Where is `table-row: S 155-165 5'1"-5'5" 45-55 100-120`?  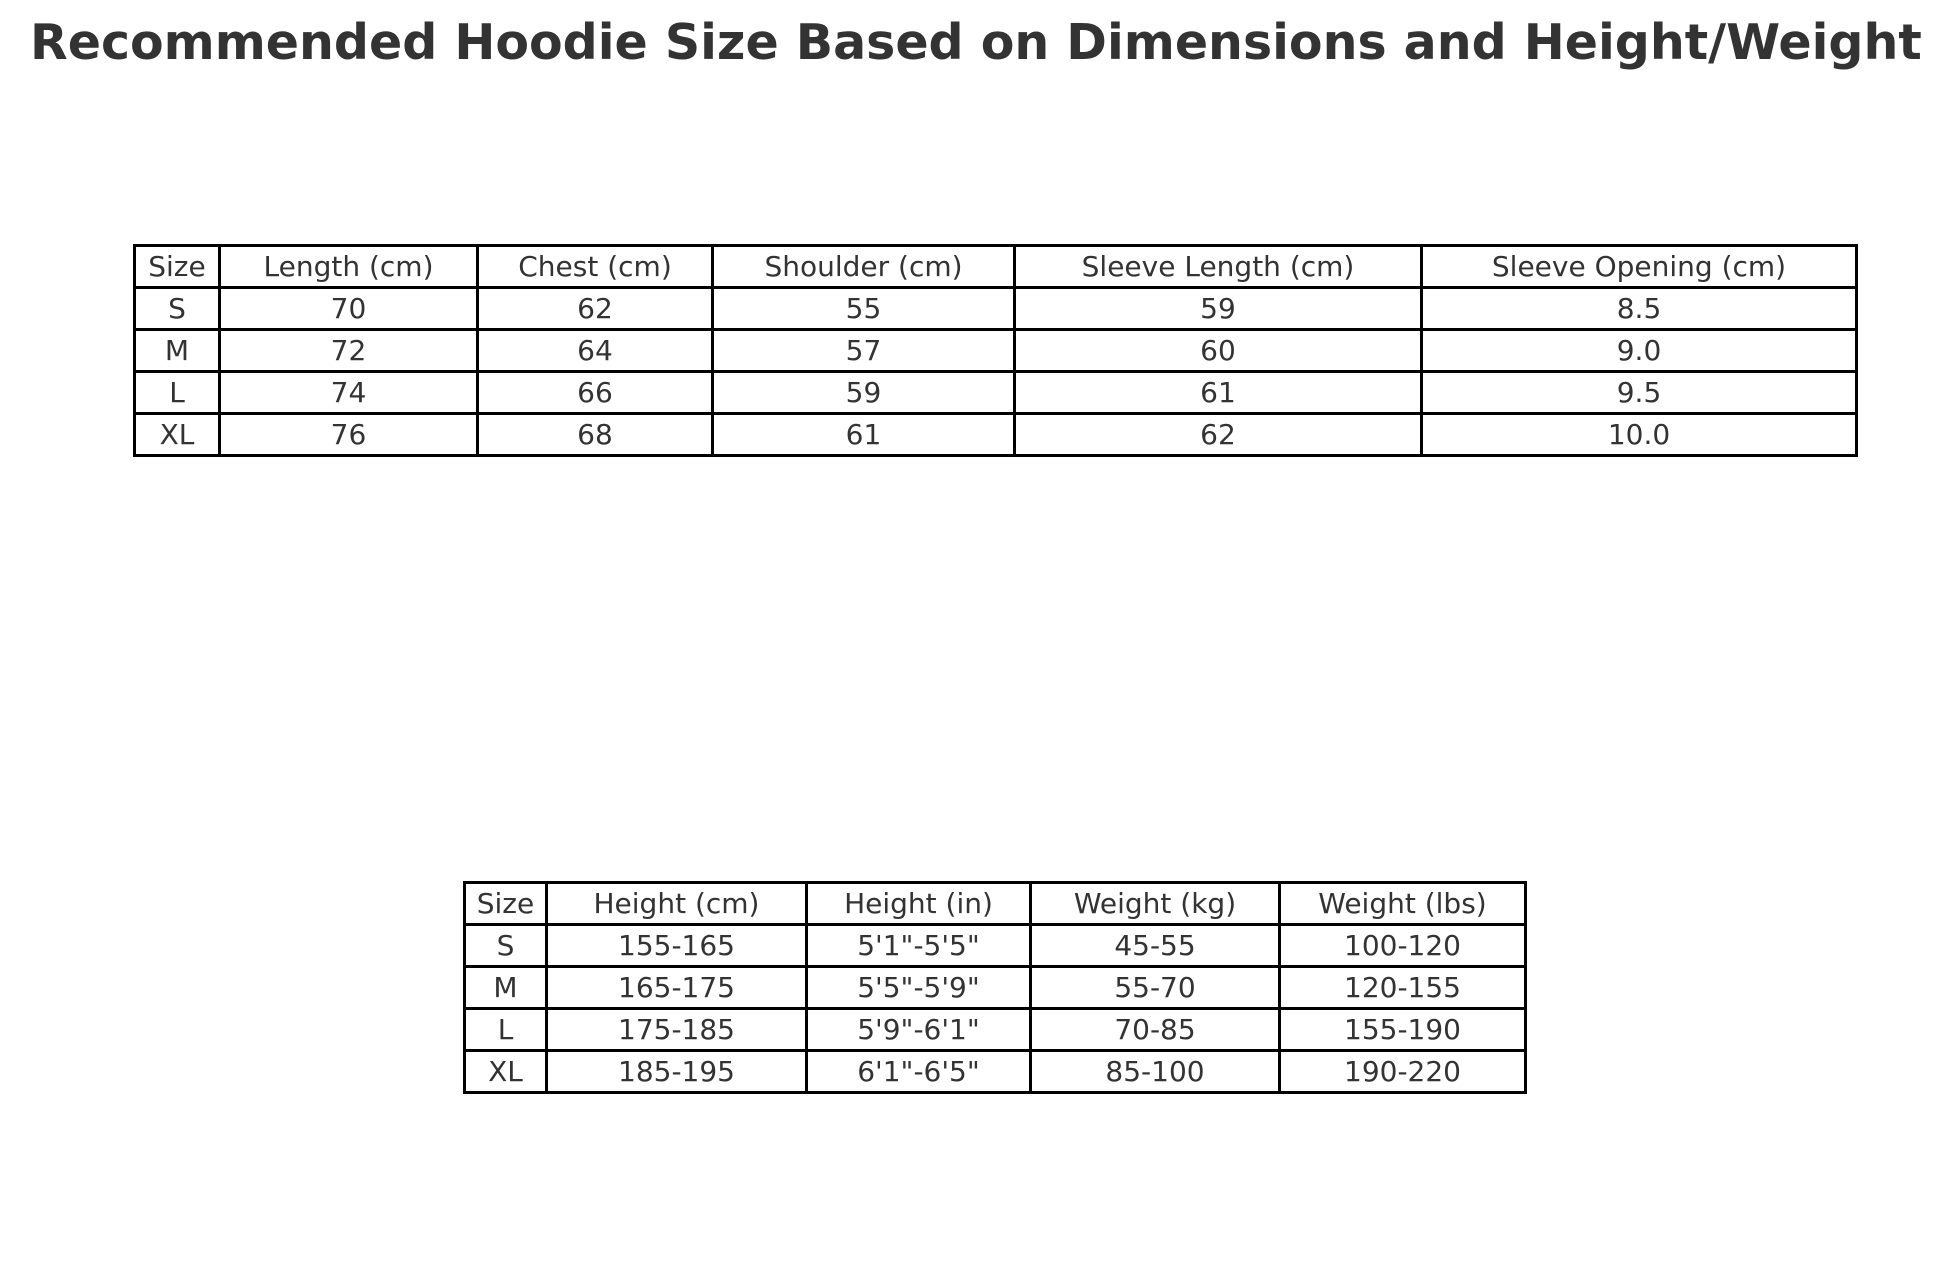 table-row: S 155-165 5'1"-5'5" 45-55 100-120 is located at coordinates (995, 945).